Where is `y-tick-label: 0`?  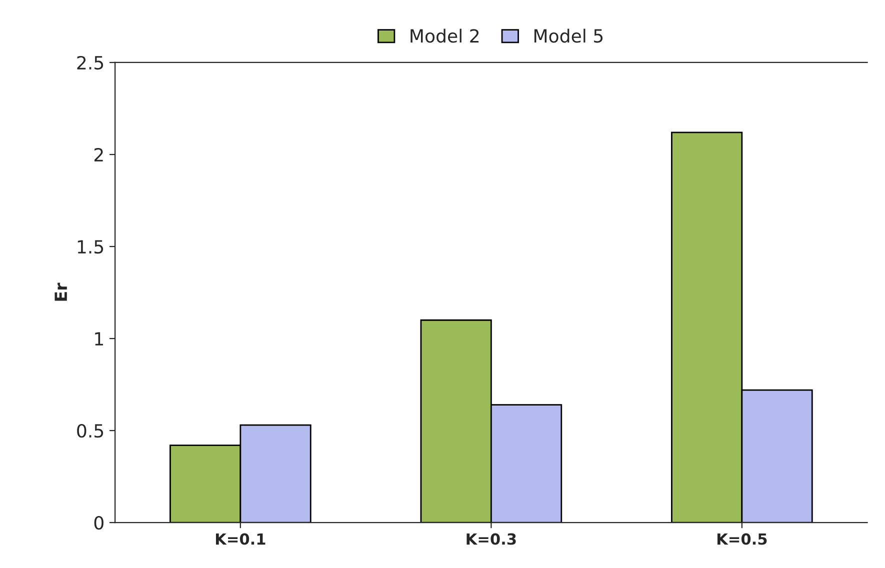 y-tick-label: 0 is located at coordinates (99, 523).